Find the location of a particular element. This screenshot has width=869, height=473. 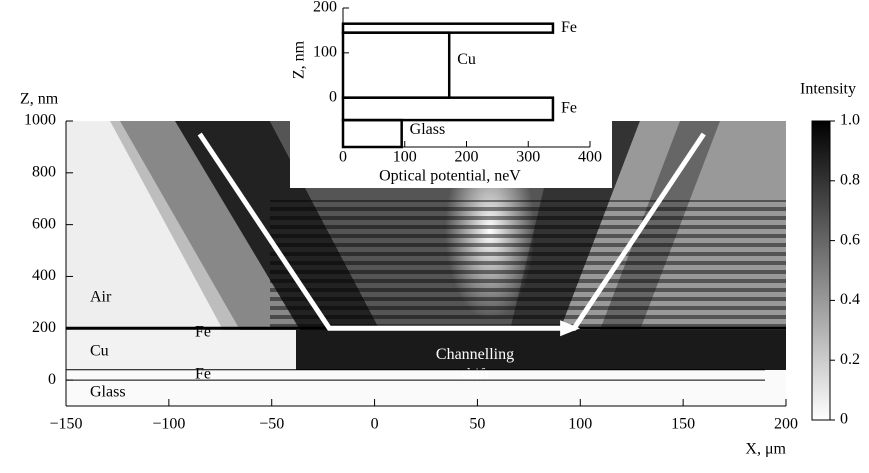

layer-label: Cu is located at coordinates (99, 351).